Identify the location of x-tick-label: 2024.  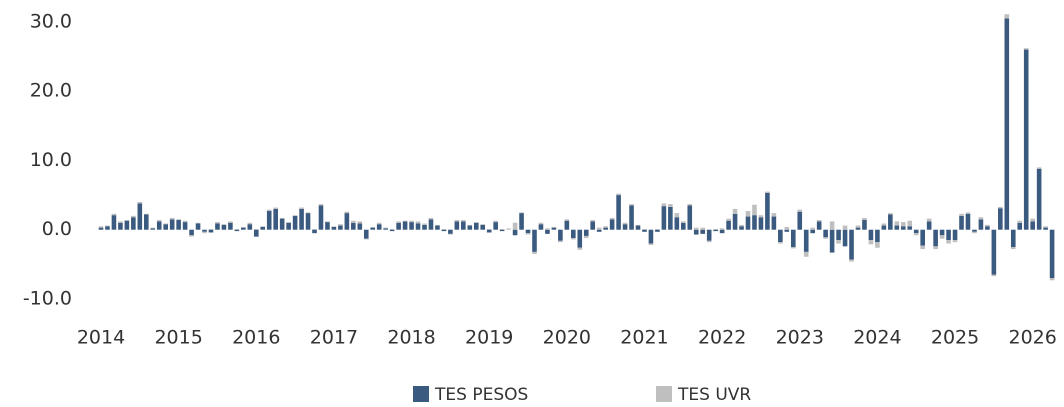
(877, 338).